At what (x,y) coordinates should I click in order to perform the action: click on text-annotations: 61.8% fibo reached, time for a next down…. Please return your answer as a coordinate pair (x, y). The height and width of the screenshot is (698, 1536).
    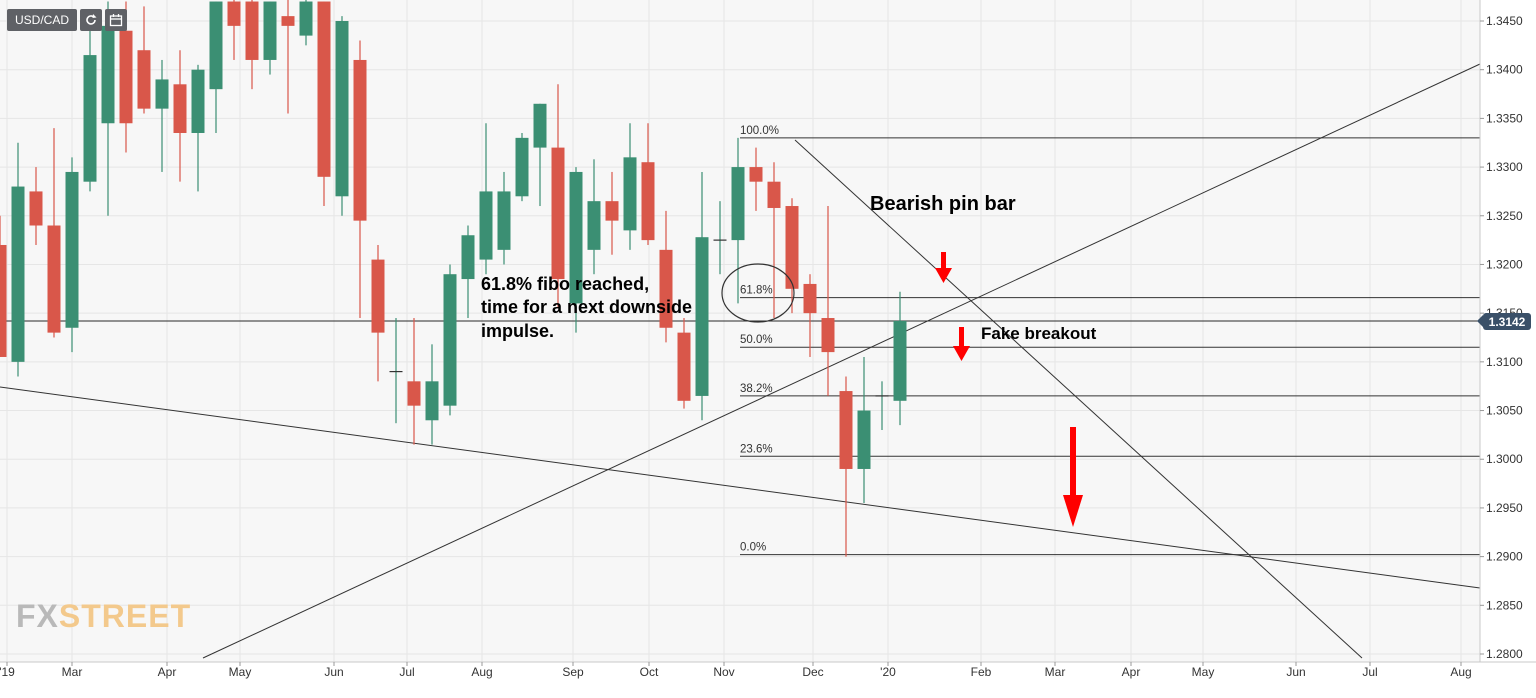
    Looking at the image, I should click on (789, 268).